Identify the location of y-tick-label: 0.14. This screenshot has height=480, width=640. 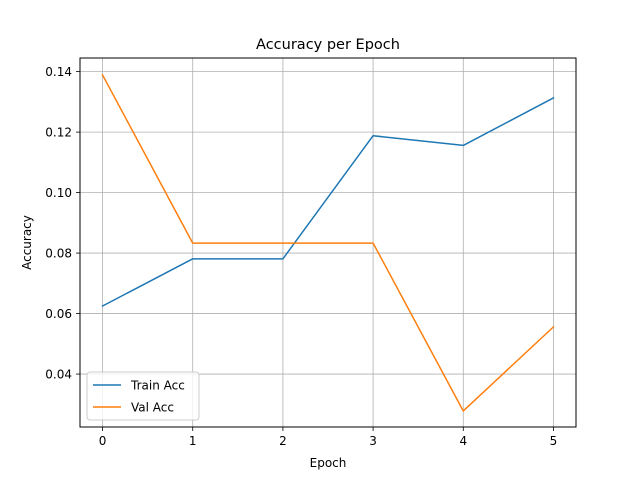
(58, 72).